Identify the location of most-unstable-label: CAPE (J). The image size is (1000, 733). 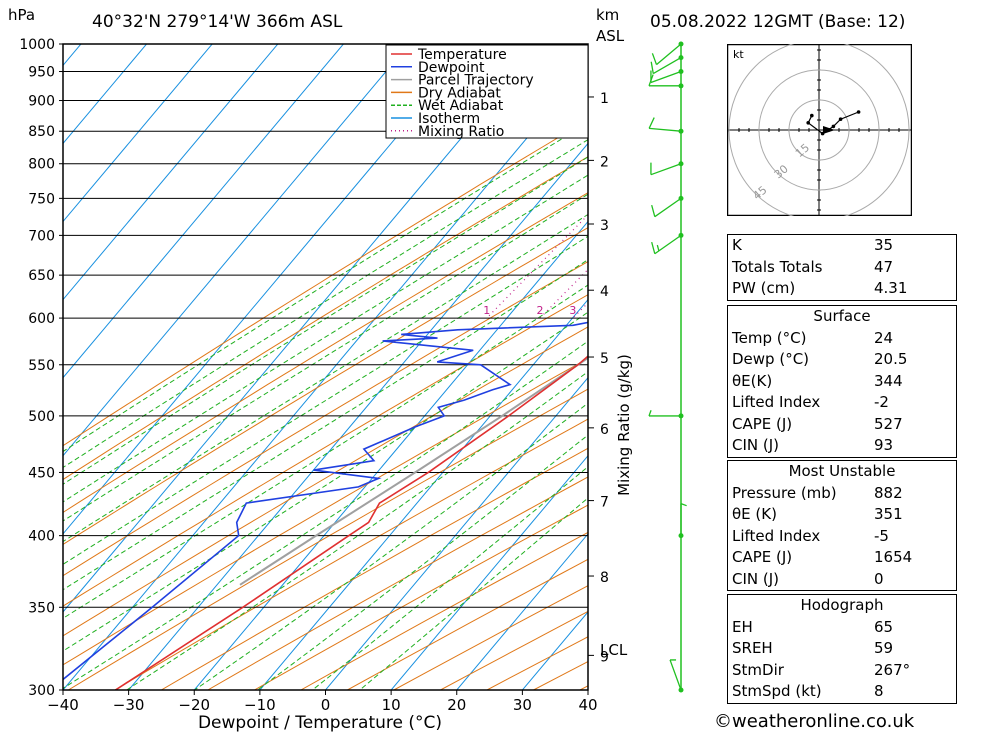
(762, 557).